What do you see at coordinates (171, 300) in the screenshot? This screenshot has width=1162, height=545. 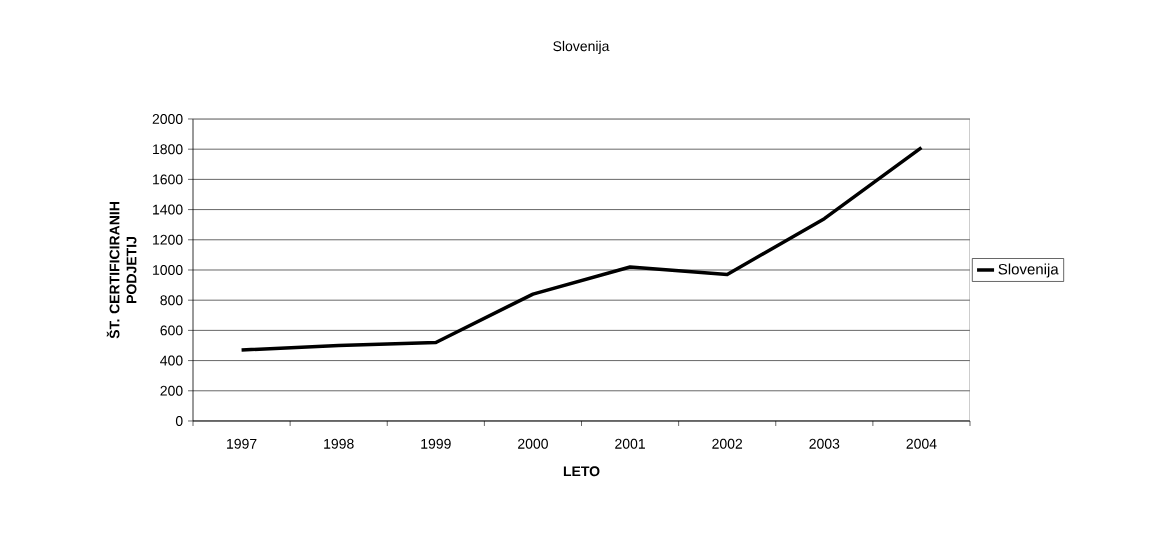 I see `y-tick-label: 800` at bounding box center [171, 300].